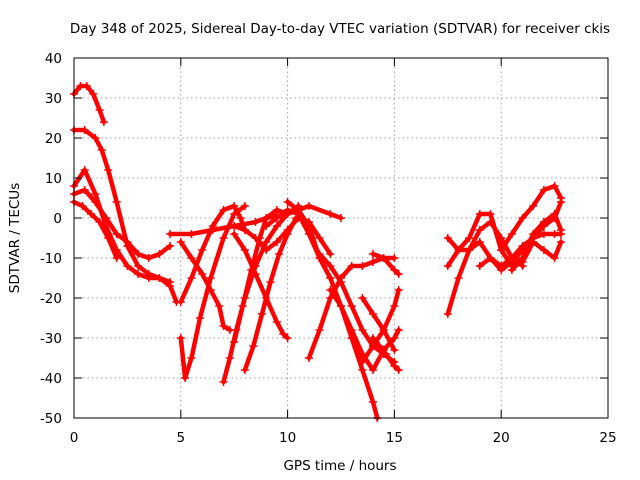 The width and height of the screenshot is (640, 480). Describe the element at coordinates (501, 438) in the screenshot. I see `x-tick-label: 20` at that location.